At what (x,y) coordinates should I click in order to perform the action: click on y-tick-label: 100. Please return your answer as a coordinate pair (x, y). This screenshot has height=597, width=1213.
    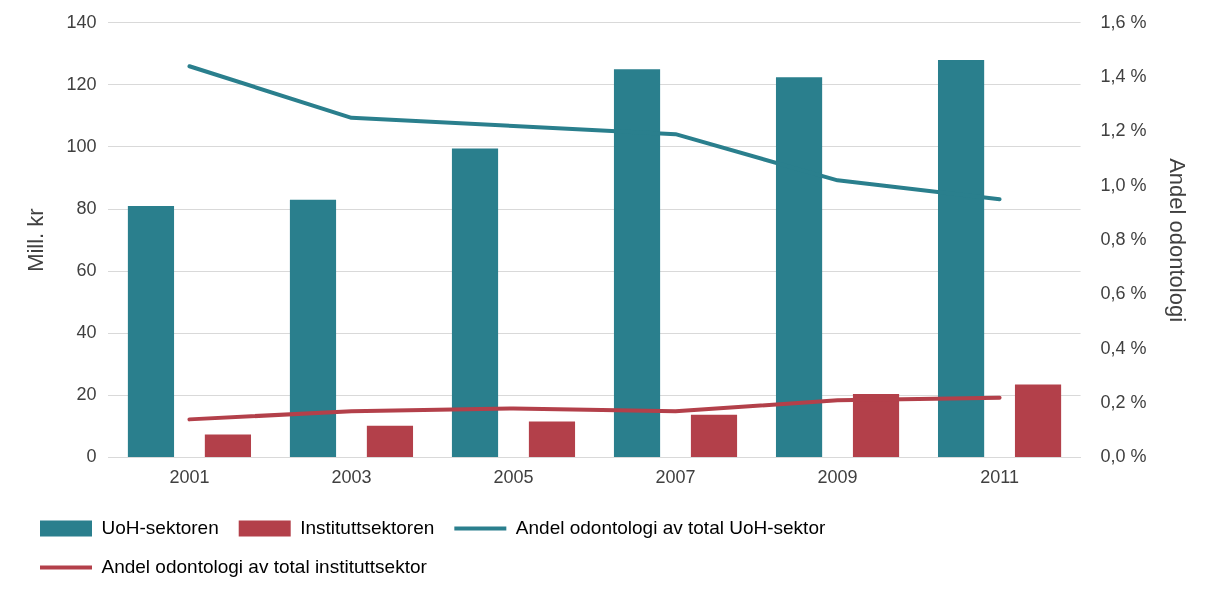
    Looking at the image, I should click on (81, 145).